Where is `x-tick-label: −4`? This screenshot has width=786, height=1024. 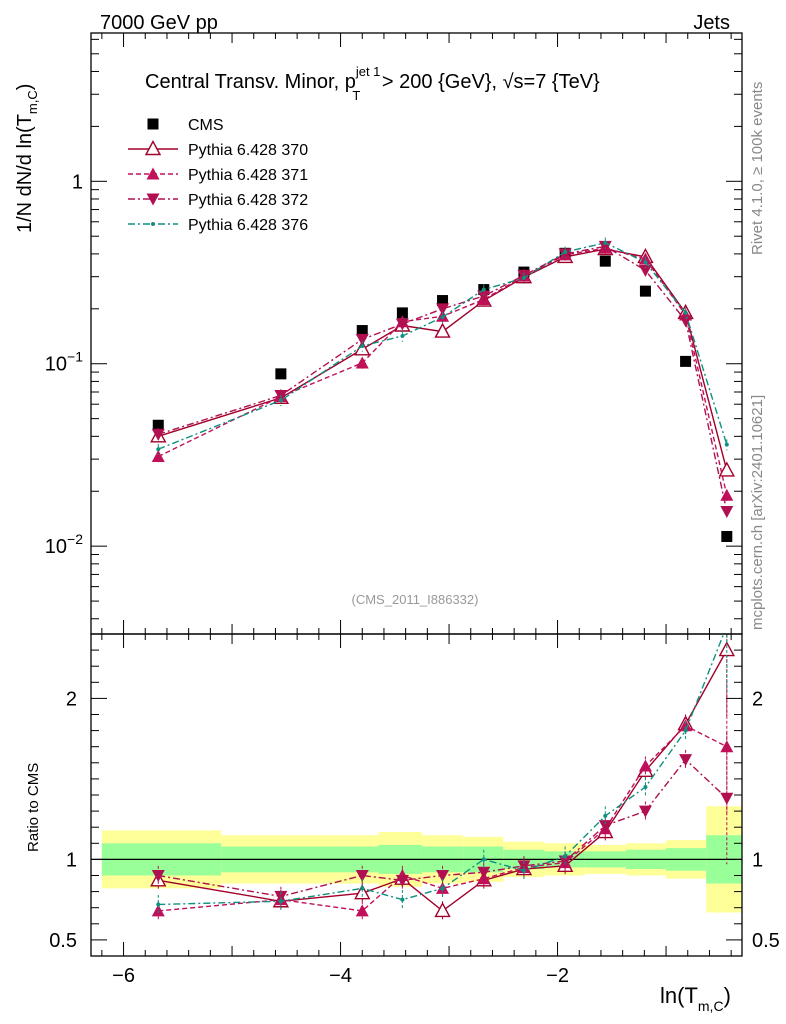
x-tick-label: −4 is located at coordinates (340, 976).